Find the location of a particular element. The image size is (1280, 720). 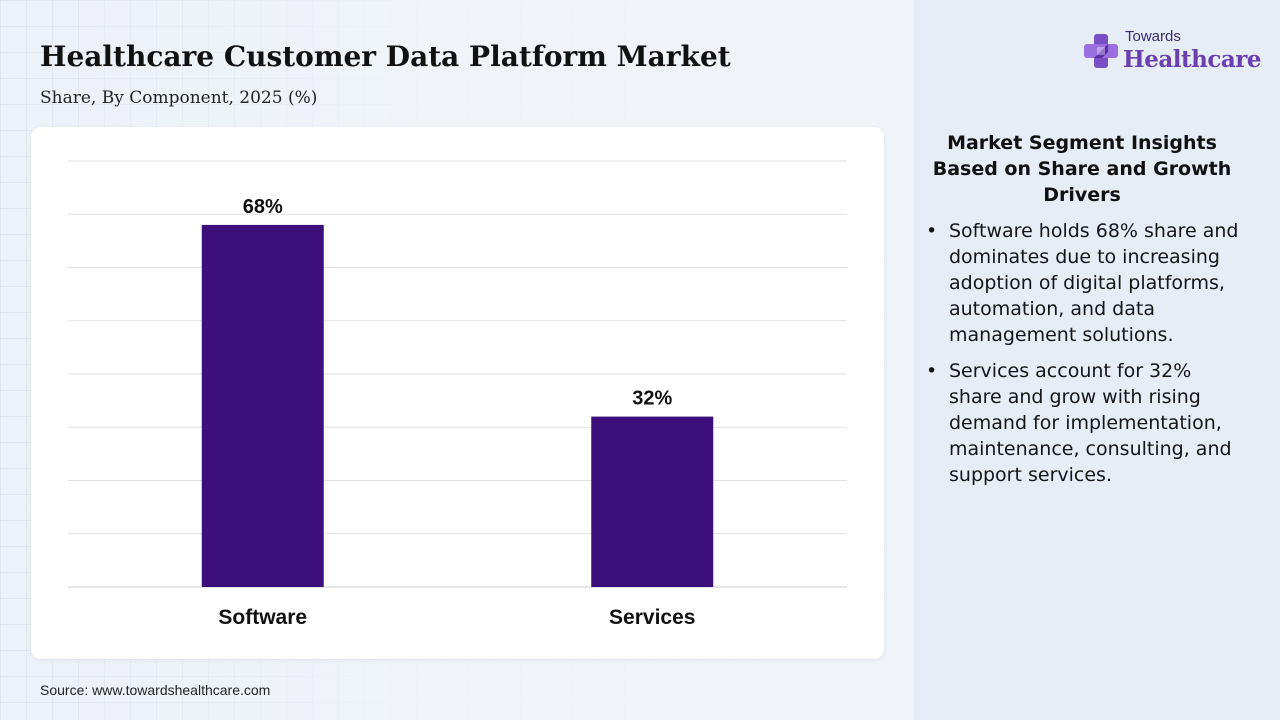

bar-services is located at coordinates (652, 501).